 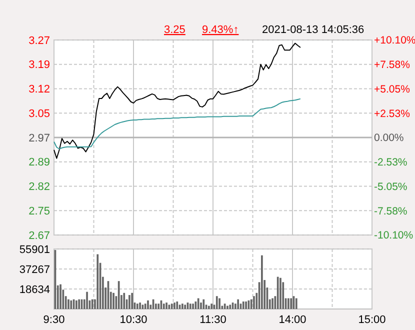 What do you see at coordinates (391, 211) in the screenshot?
I see `y2-tick-label: -7.58%` at bounding box center [391, 211].